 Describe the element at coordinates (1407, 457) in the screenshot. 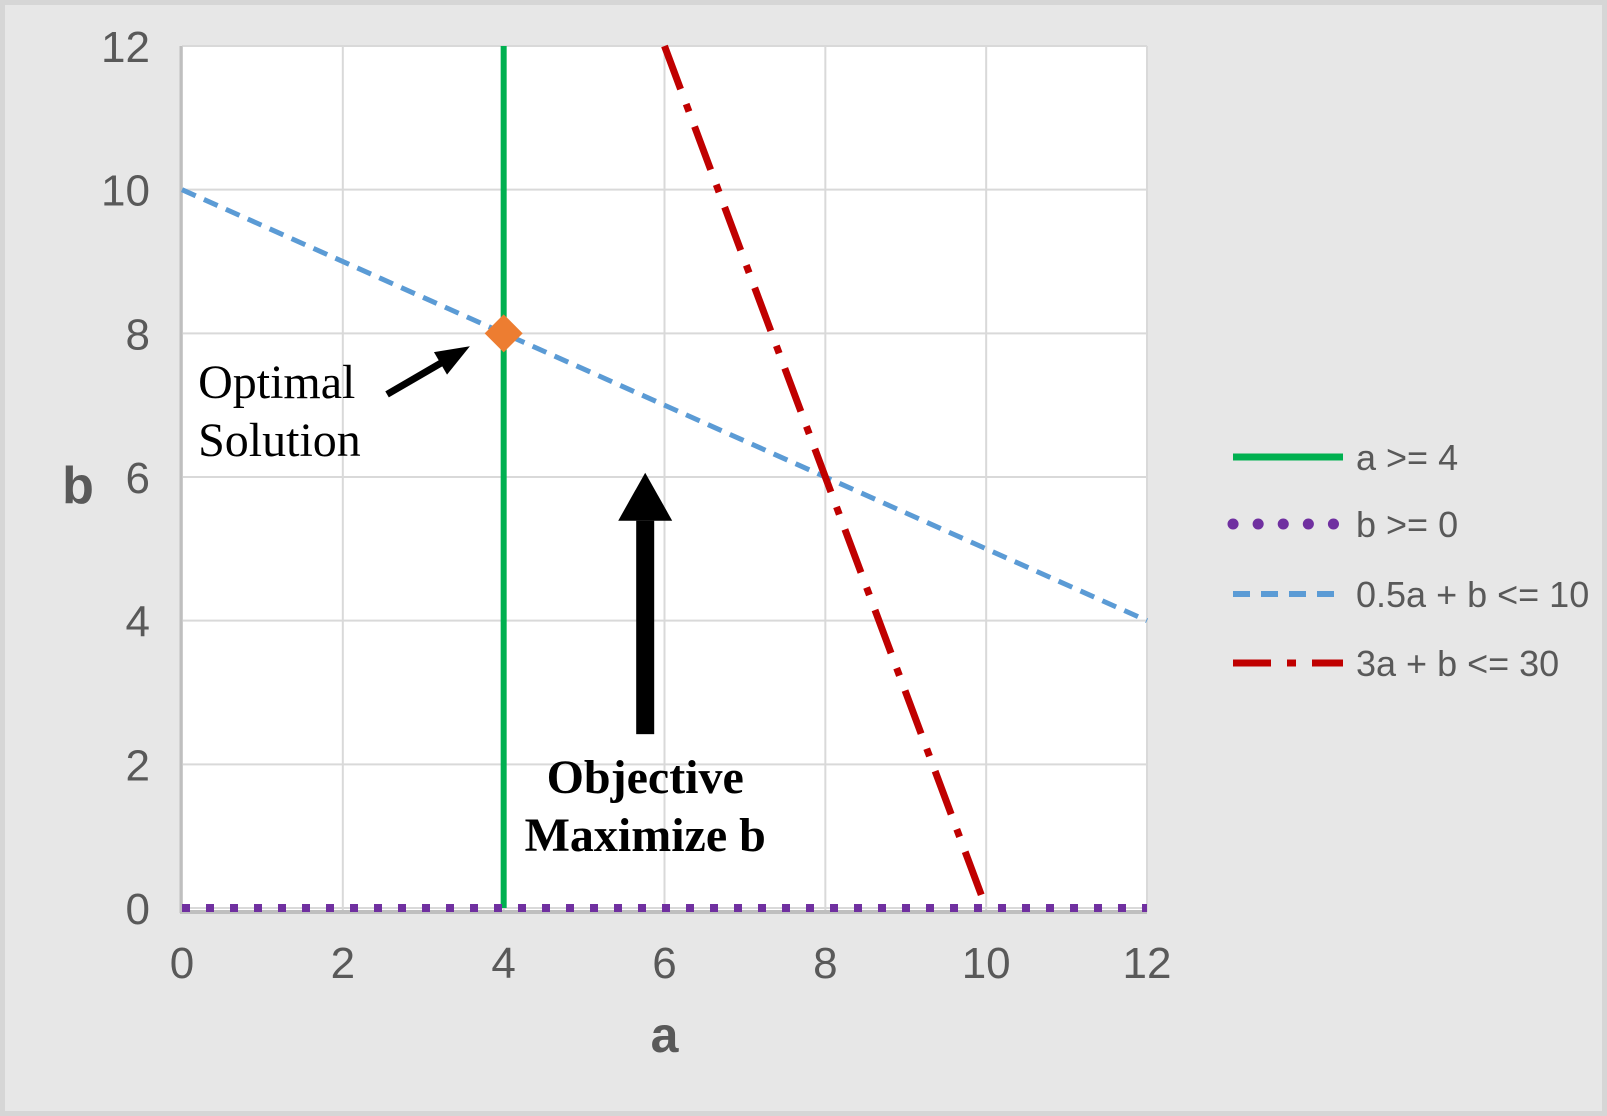

I see `legend-label: a >= 4` at that location.